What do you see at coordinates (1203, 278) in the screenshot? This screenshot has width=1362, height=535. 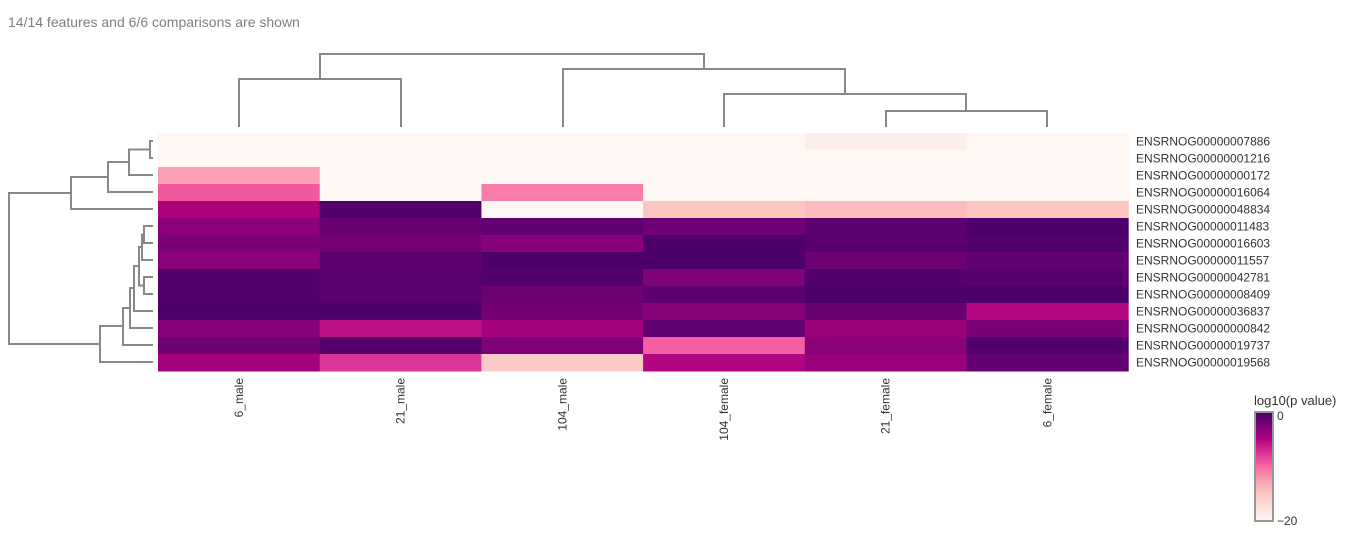 I see `row-label: ENSRNOG00000042781` at bounding box center [1203, 278].